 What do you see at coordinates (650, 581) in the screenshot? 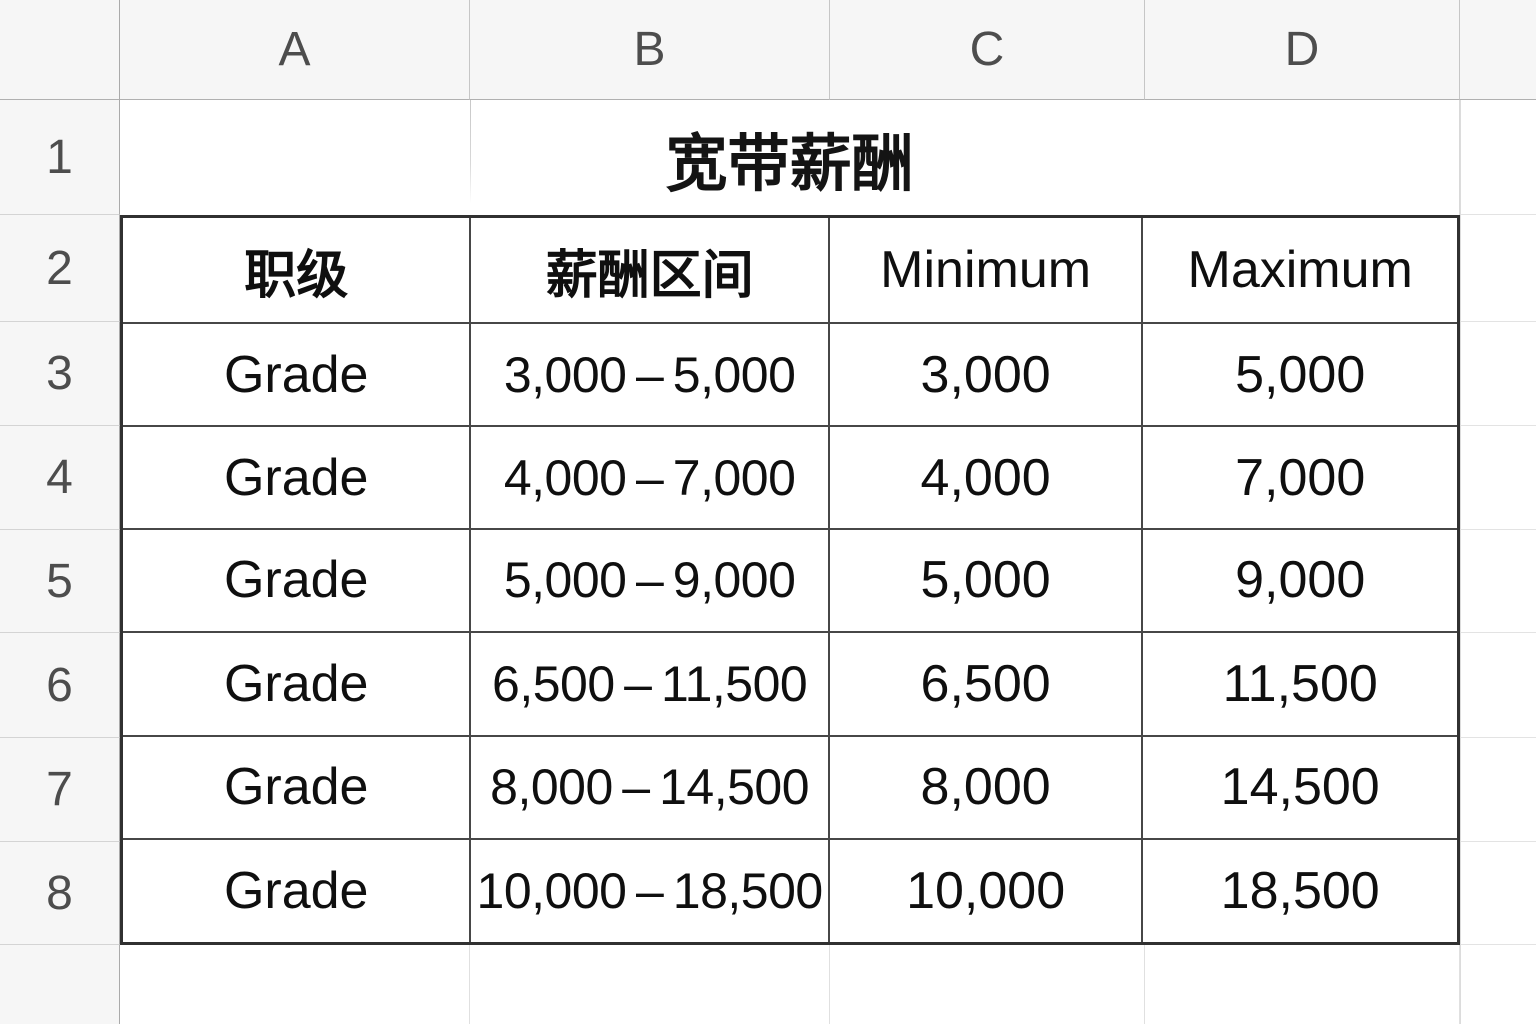
I see `cell-B5: 5,000 – 9,000` at bounding box center [650, 581].